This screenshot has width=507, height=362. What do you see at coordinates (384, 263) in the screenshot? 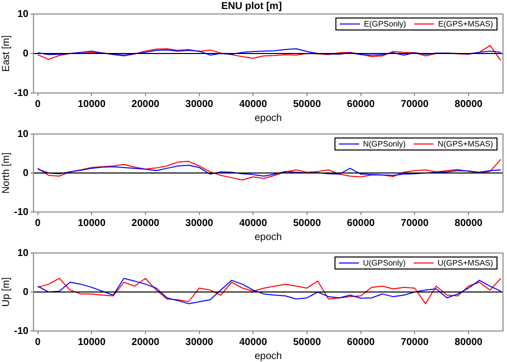
I see `legend-label: U(GPSonly)` at bounding box center [384, 263].